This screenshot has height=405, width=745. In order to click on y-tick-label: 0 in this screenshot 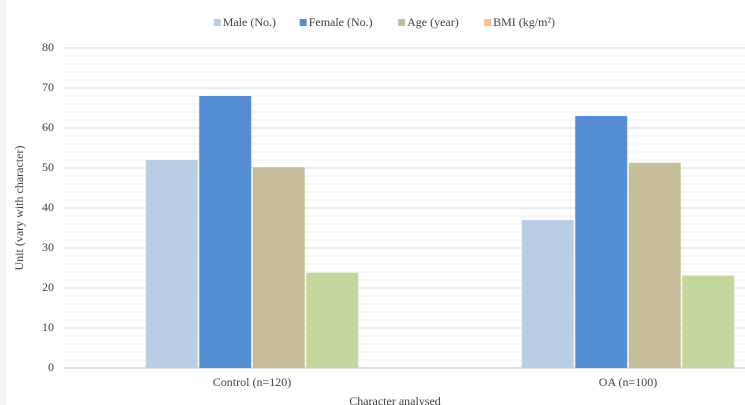, I will do `click(51, 367)`.